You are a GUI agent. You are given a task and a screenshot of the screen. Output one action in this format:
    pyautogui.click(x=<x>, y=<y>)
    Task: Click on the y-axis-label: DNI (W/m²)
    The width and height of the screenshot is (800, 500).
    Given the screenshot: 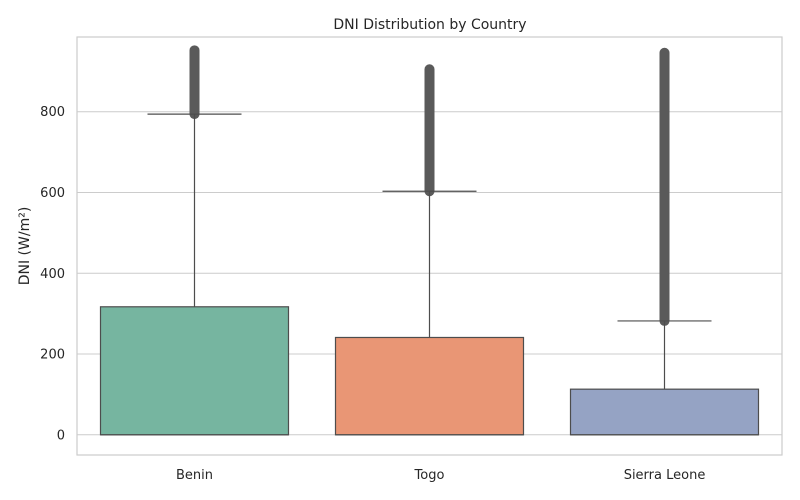 What is the action you would take?
    pyautogui.click(x=25, y=246)
    